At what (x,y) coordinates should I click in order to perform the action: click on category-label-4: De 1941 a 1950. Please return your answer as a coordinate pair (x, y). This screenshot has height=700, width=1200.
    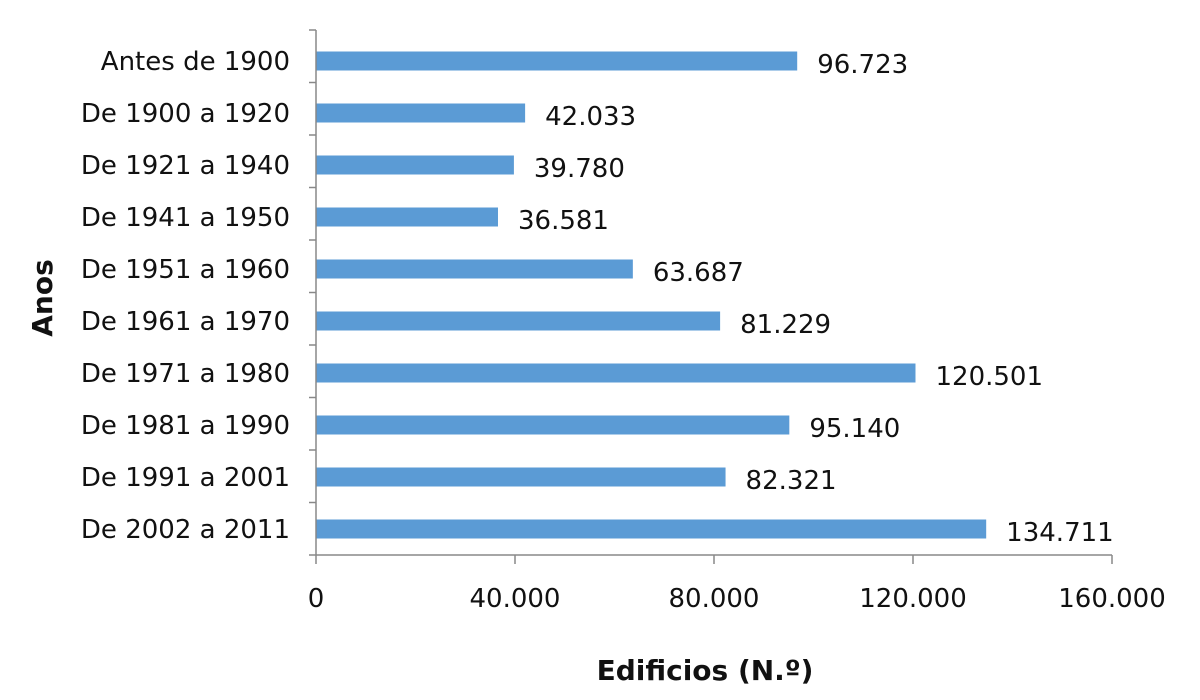
    Looking at the image, I should click on (185, 218).